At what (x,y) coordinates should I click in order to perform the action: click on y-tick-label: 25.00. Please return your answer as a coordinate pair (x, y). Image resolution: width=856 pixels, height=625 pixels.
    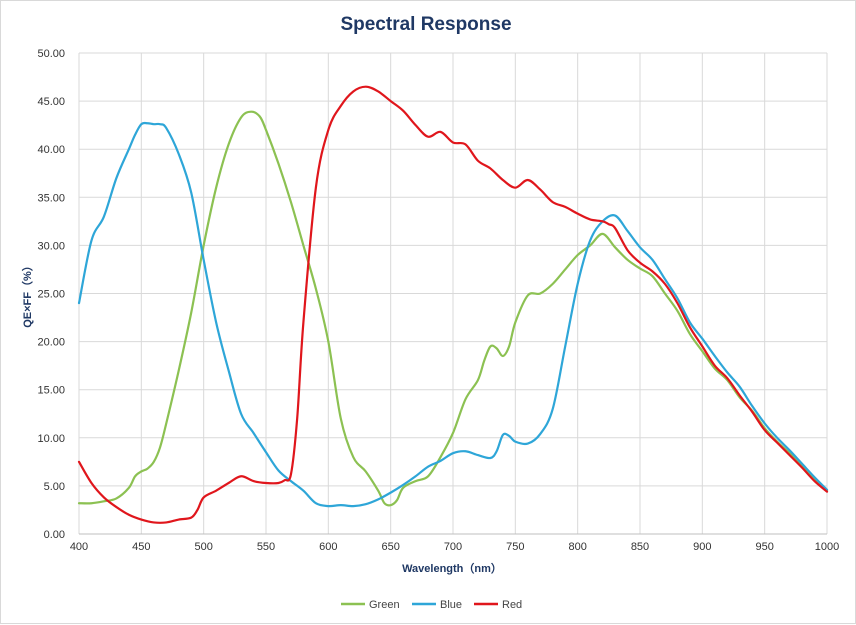
    Looking at the image, I should click on (51, 295).